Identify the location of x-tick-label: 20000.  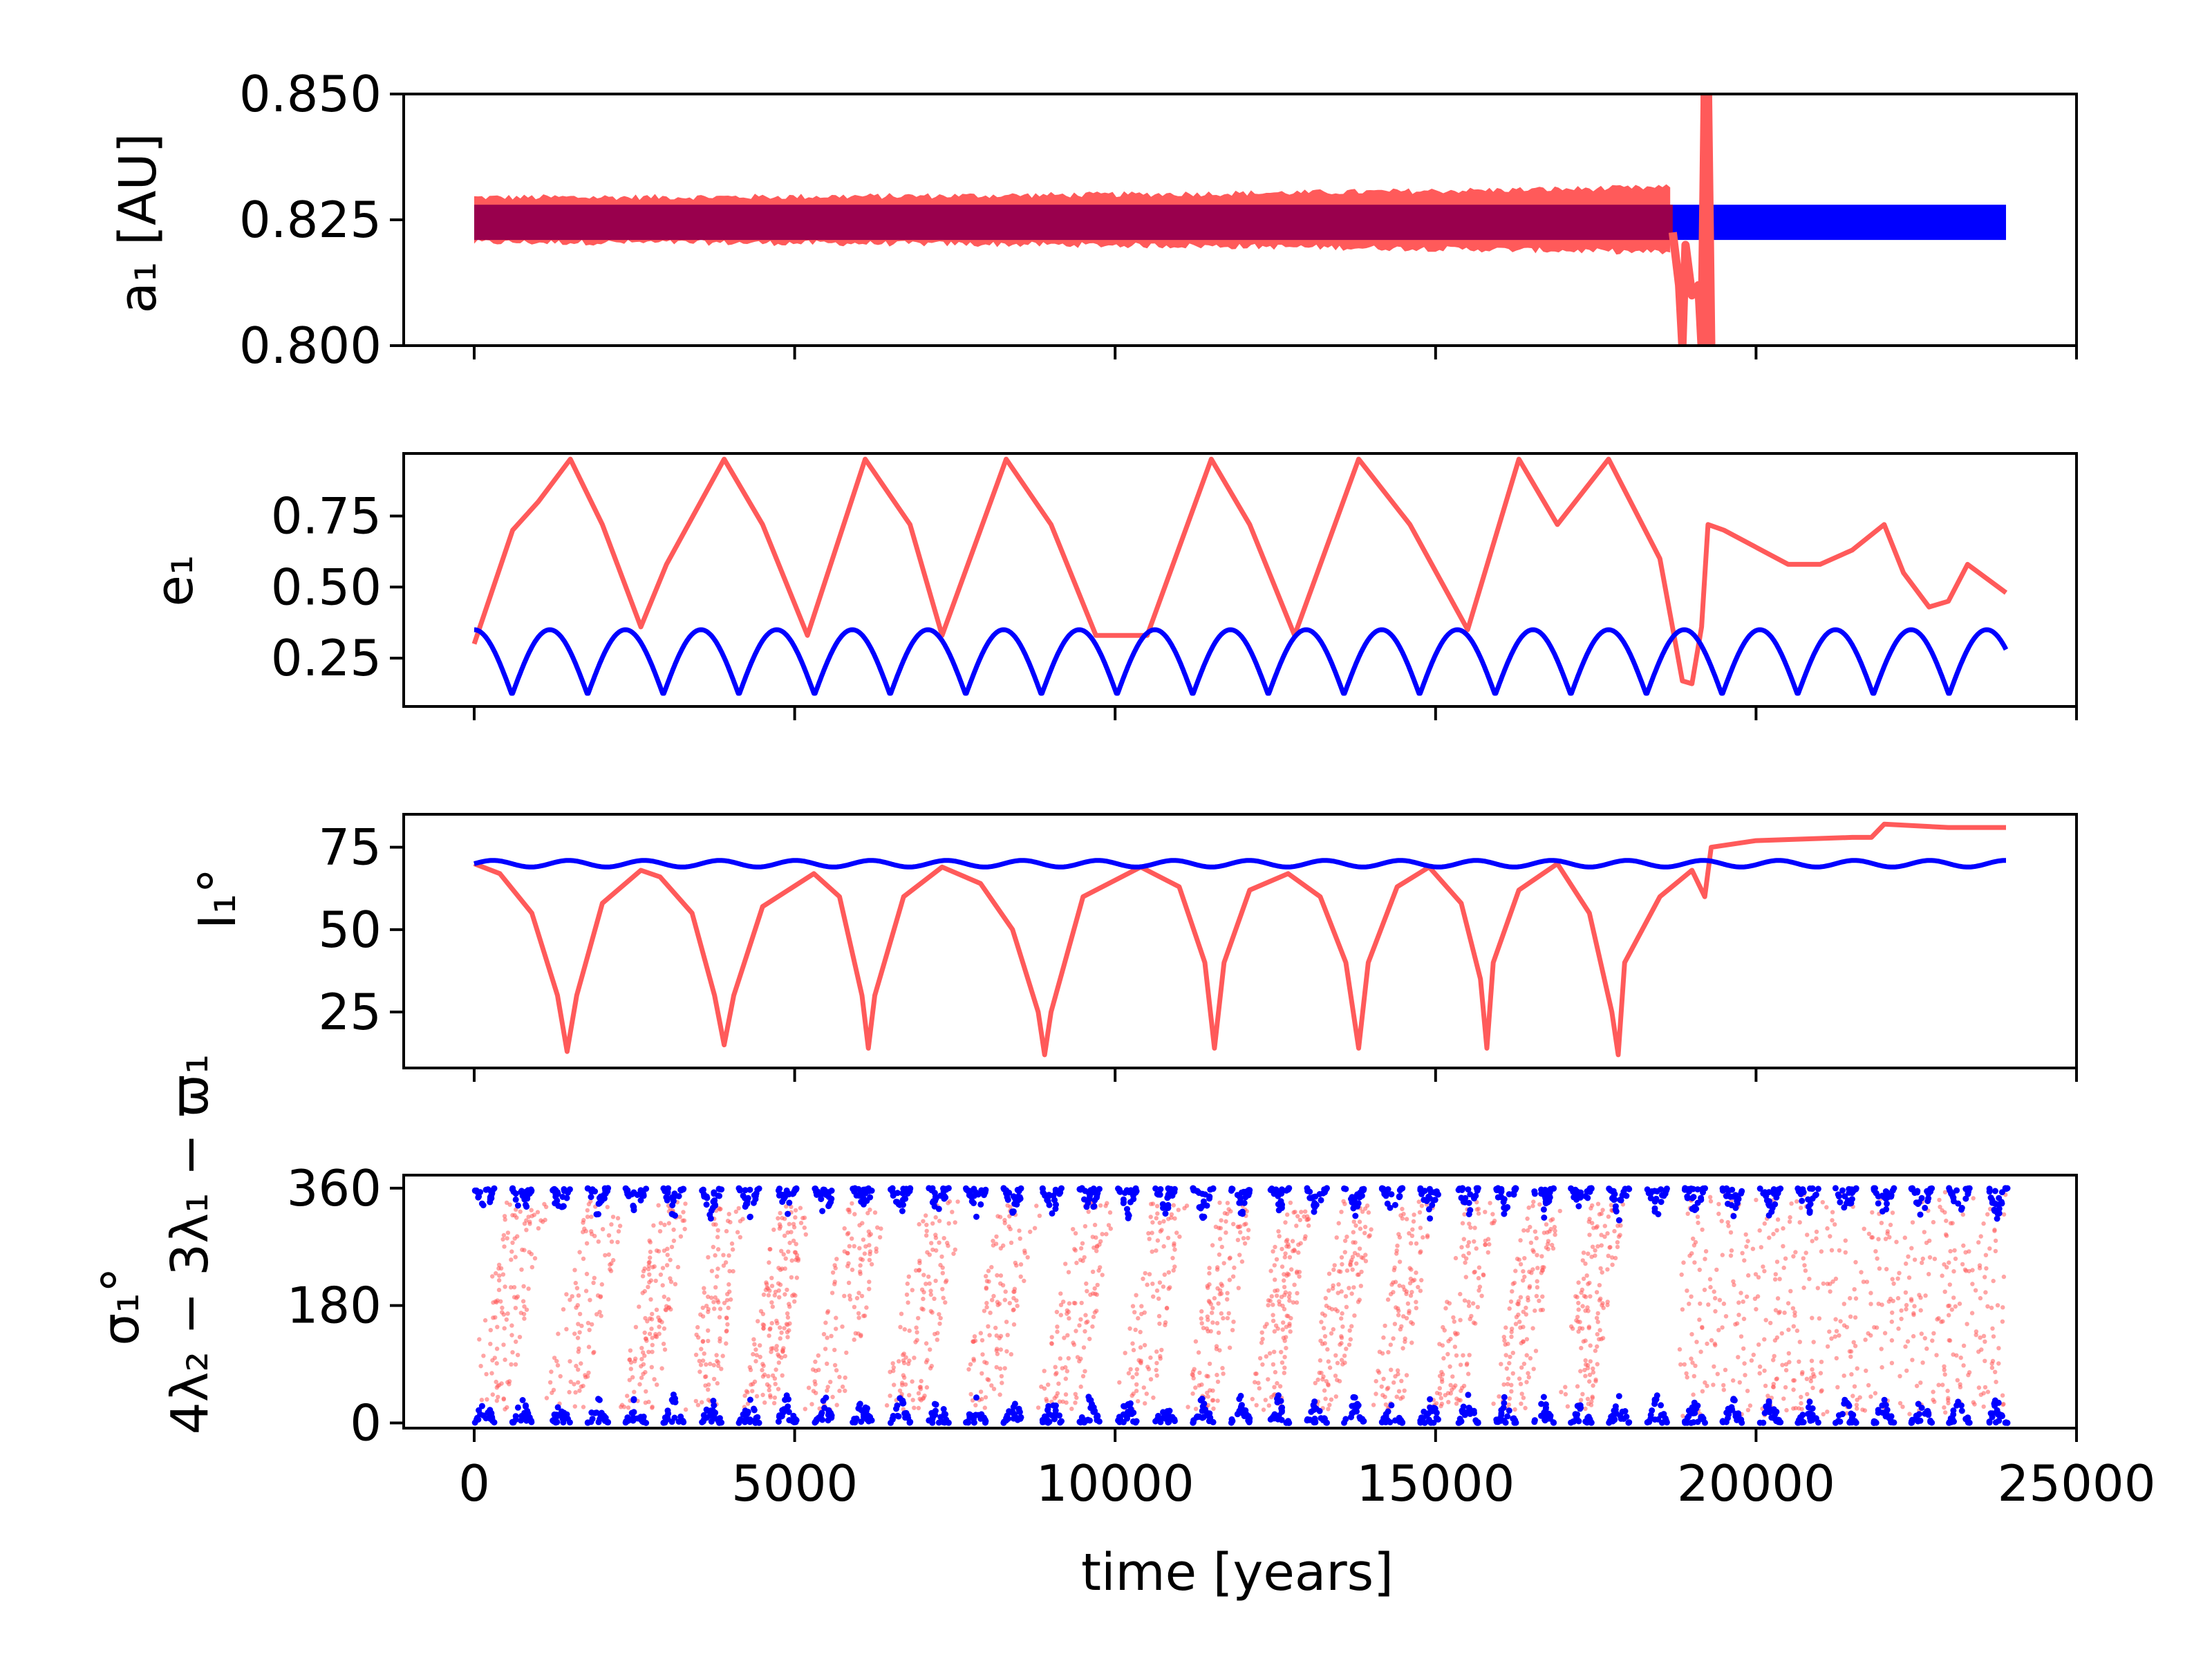
(1756, 1483).